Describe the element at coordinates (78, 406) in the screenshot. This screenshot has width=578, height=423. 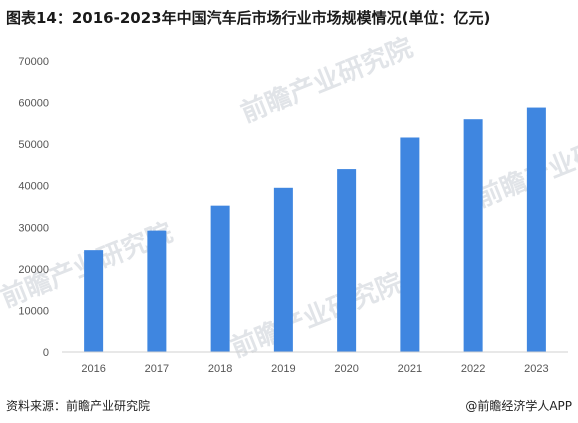
I see `source-note: 资料来源：前瞻产业研究院` at that location.